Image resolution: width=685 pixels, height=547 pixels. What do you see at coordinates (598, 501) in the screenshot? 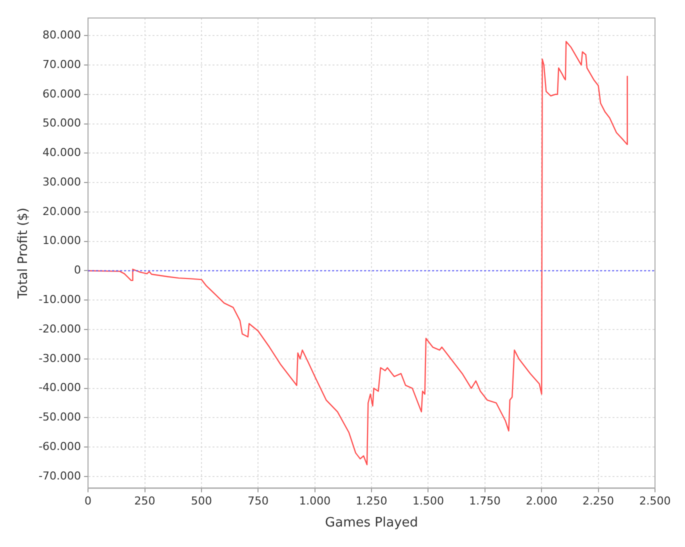
I see `x-tick-label: 2.250` at bounding box center [598, 501].